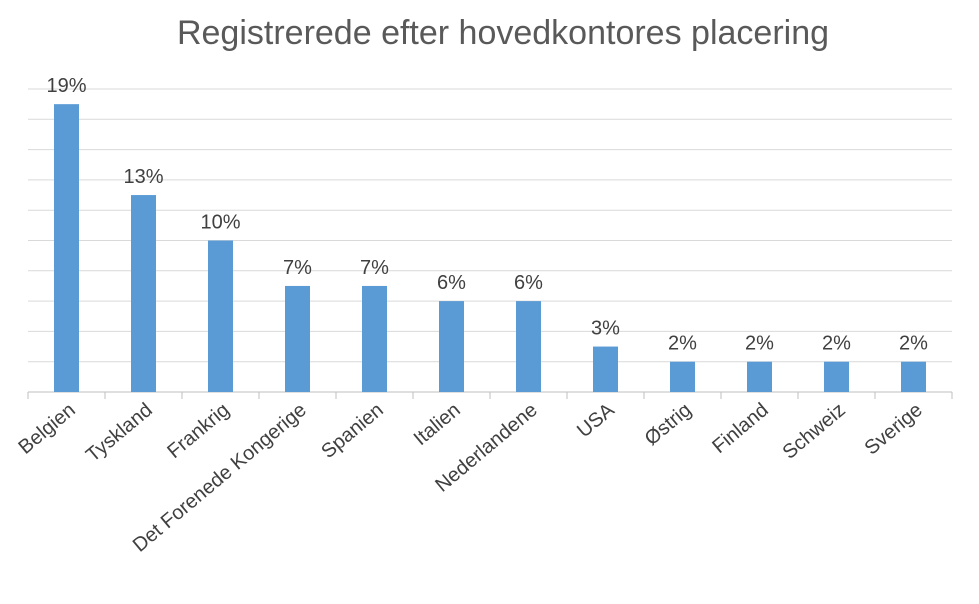 The height and width of the screenshot is (604, 979). Describe the element at coordinates (668, 424) in the screenshot. I see `x-tick-label: Østrig` at that location.